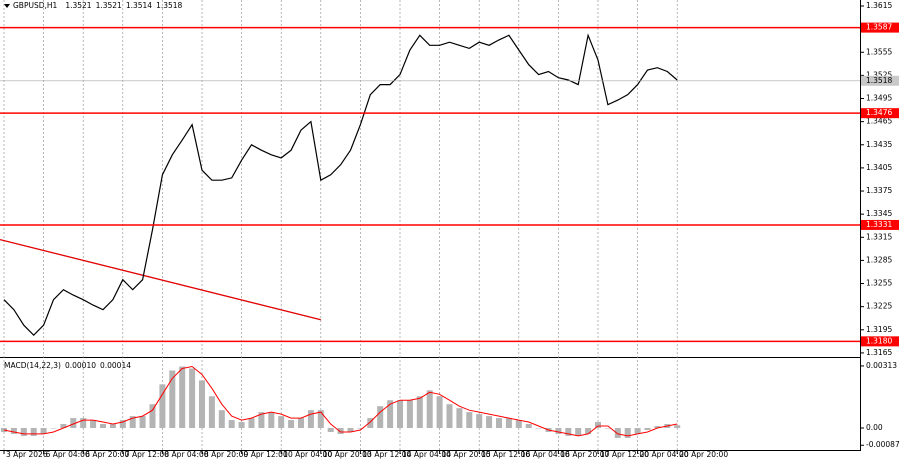 The height and width of the screenshot is (460, 900). What do you see at coordinates (879, 306) in the screenshot?
I see `y-tick-label: 1.3225` at bounding box center [879, 306].